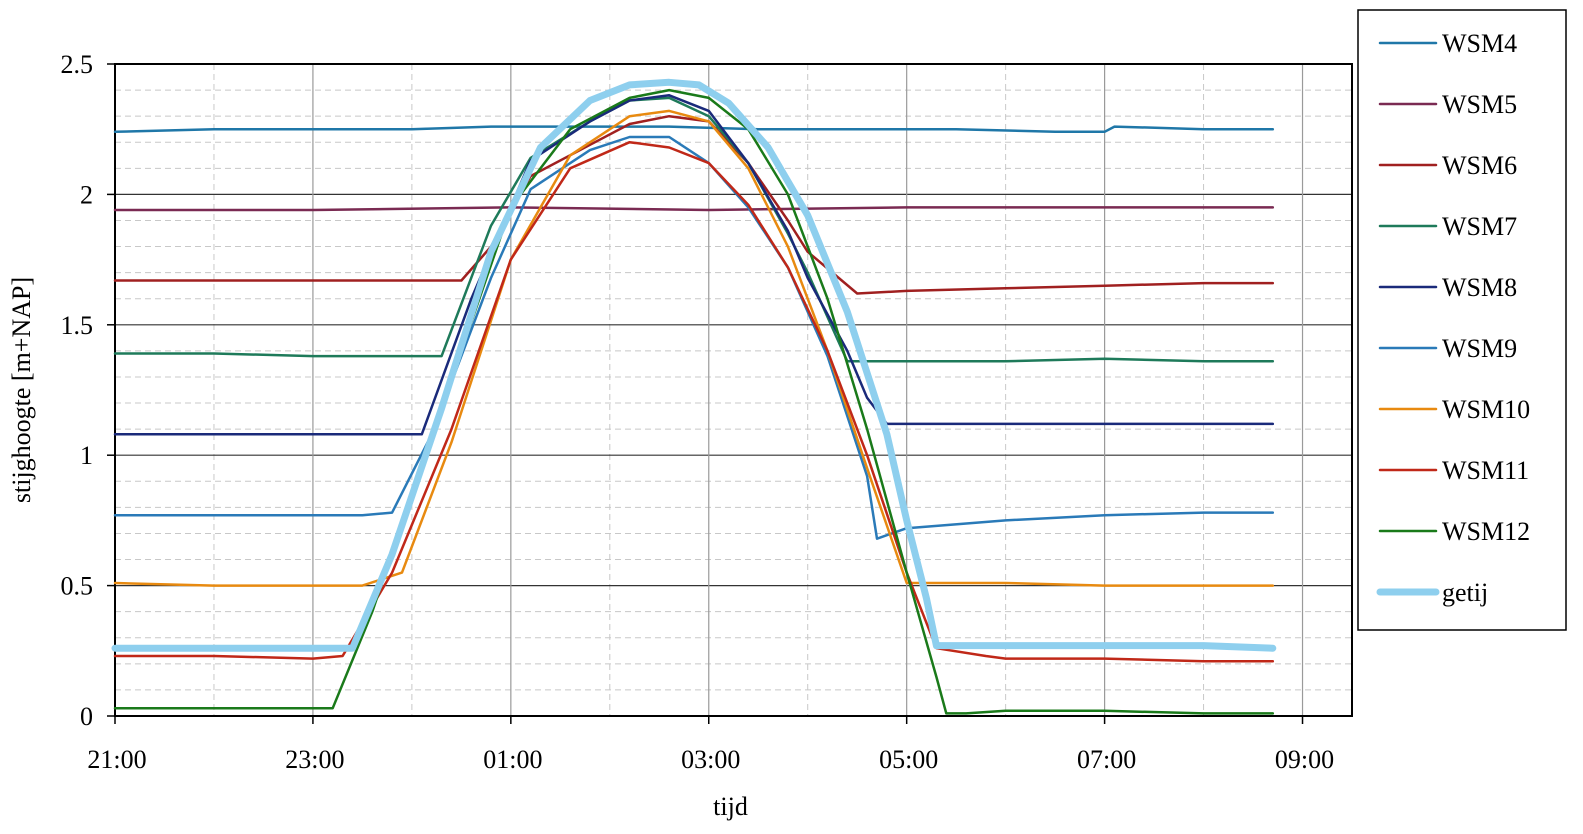 The width and height of the screenshot is (1583, 834). I want to click on x-tick-label: 23:00, so click(314, 759).